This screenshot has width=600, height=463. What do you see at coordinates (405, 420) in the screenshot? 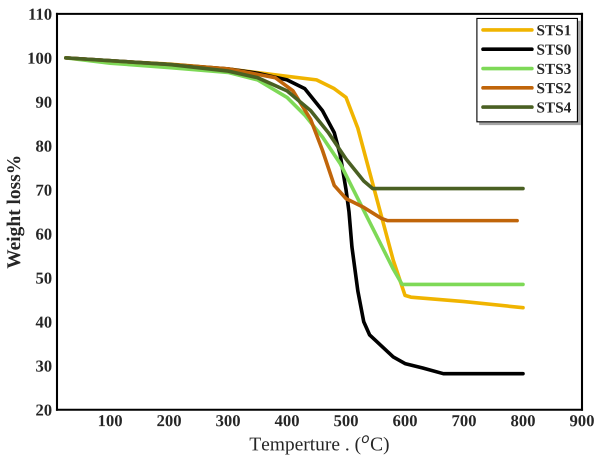
I see `x-tick-label: 600` at bounding box center [405, 420].